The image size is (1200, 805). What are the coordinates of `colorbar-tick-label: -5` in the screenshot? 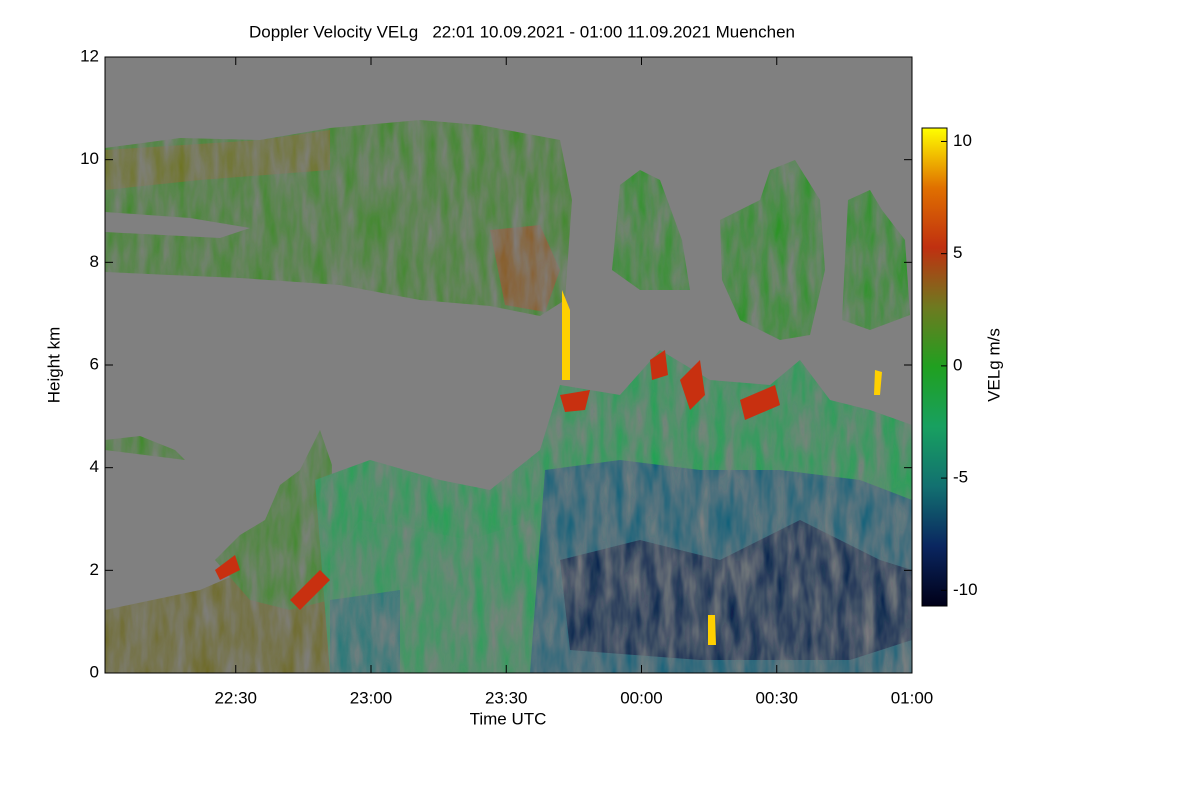 It's located at (960, 477).